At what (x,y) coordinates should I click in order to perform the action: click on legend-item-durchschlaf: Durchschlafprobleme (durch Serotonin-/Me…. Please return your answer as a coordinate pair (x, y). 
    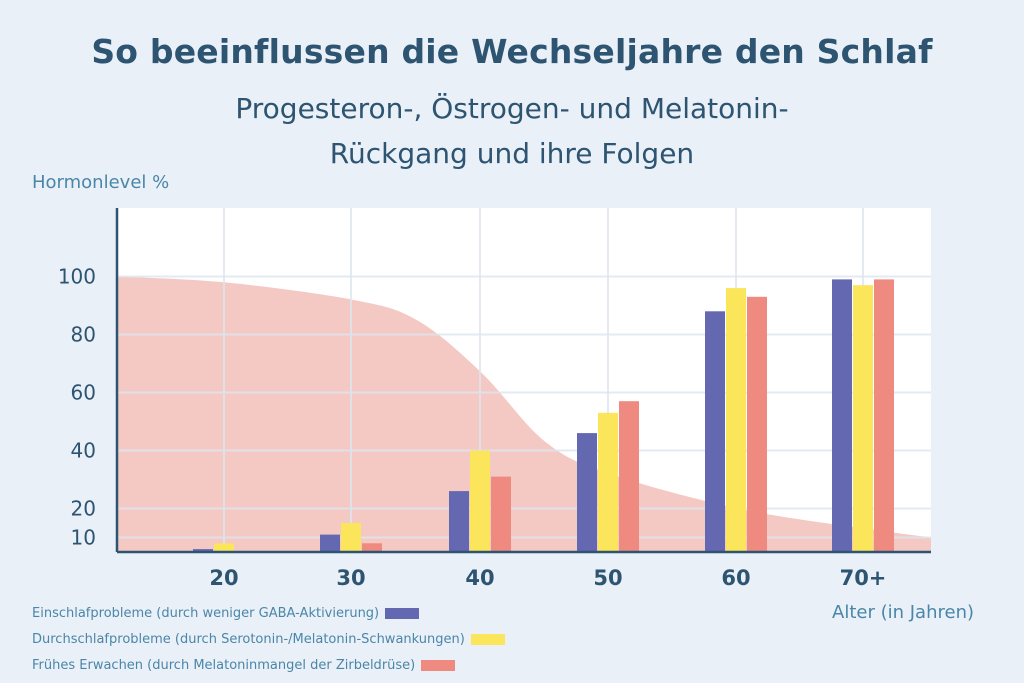
    Looking at the image, I should click on (268, 639).